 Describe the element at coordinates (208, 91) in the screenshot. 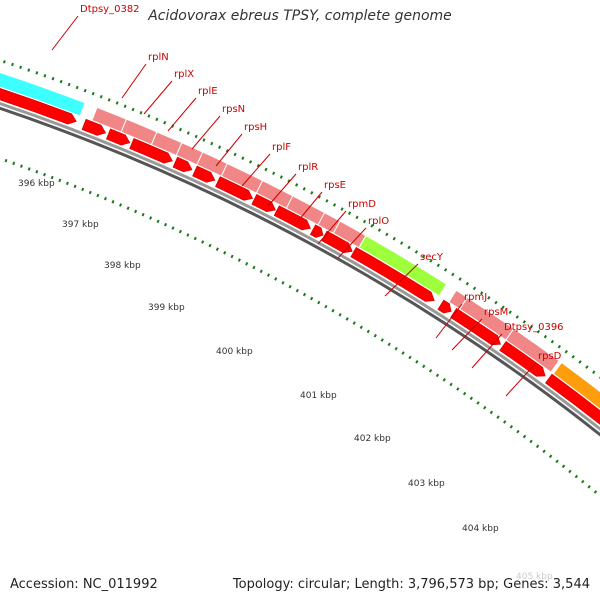

I see `gene-label-rplE: rplE` at that location.